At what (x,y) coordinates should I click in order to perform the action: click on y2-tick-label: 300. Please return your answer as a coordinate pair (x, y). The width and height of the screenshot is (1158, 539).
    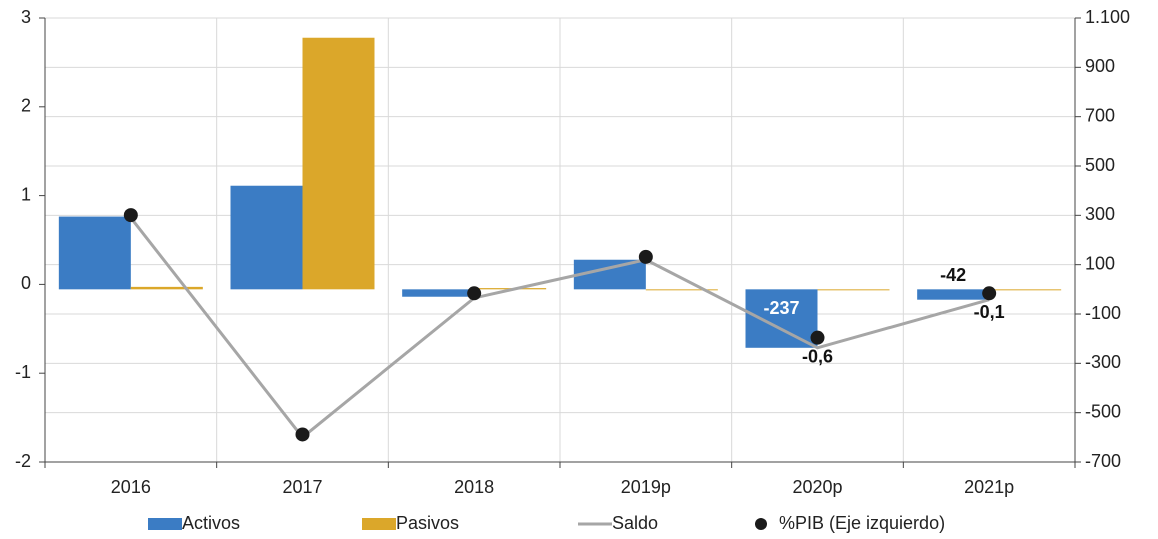
    Looking at the image, I should click on (1100, 214).